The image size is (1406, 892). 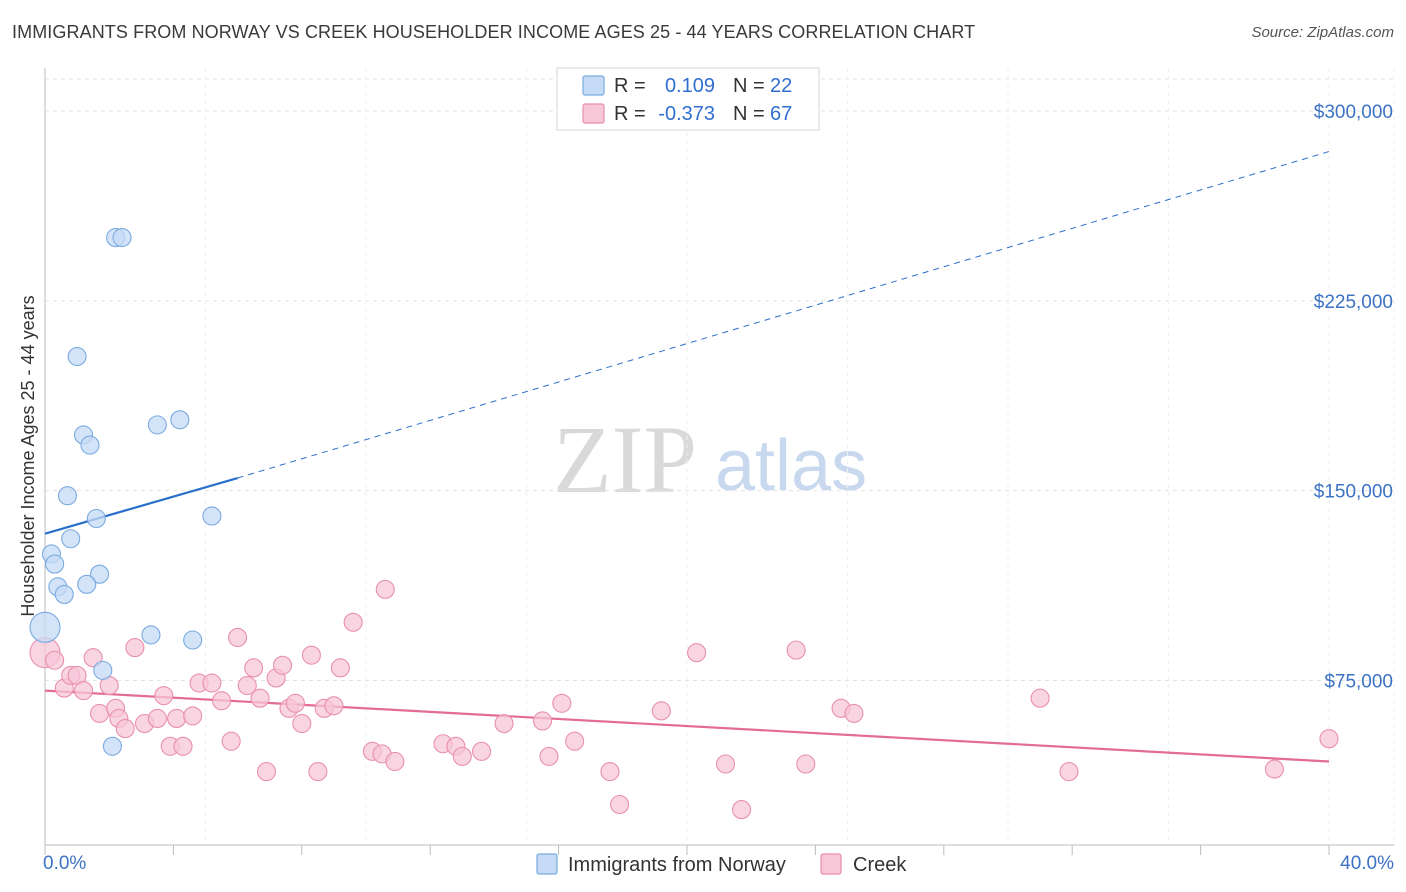 What do you see at coordinates (688, 99) in the screenshot?
I see `correlation-legend: R = 0.109 N = 22 R = -0.373 N = 67` at bounding box center [688, 99].